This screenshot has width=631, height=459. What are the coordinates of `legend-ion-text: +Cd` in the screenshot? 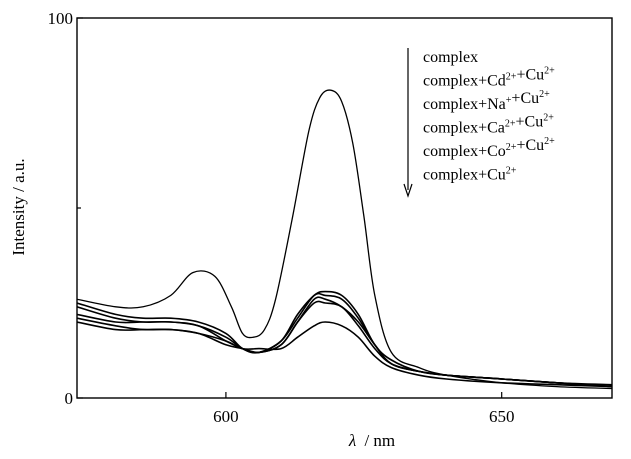 It's located at (492, 81).